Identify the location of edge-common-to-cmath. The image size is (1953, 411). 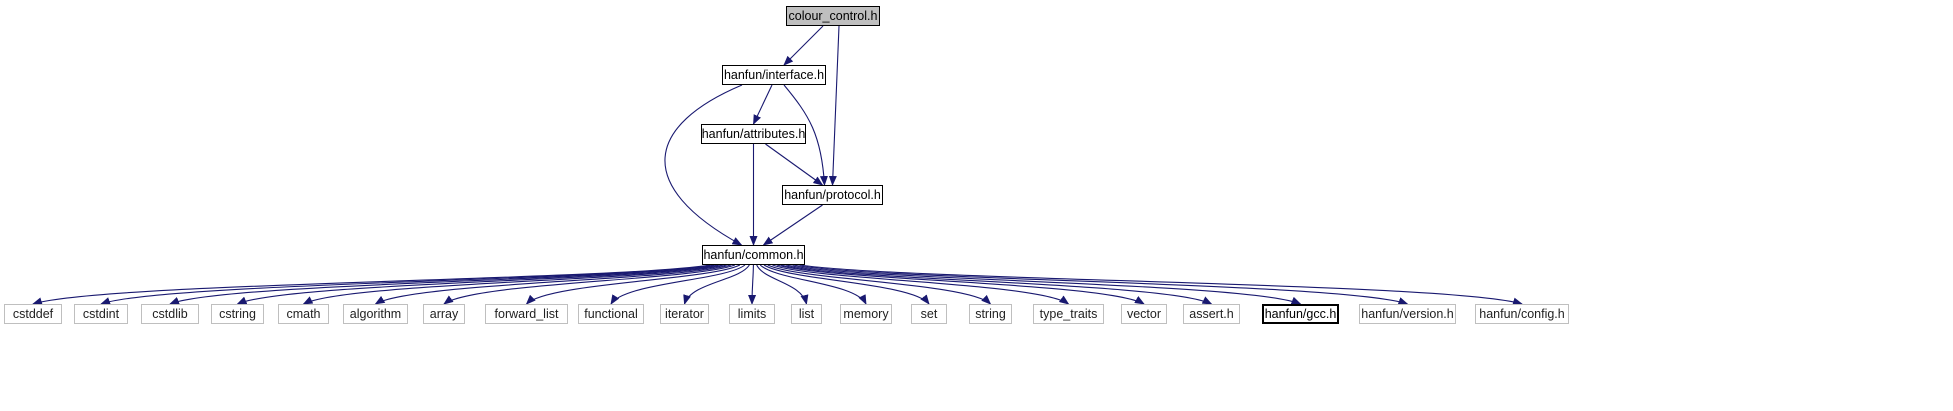
(514, 284).